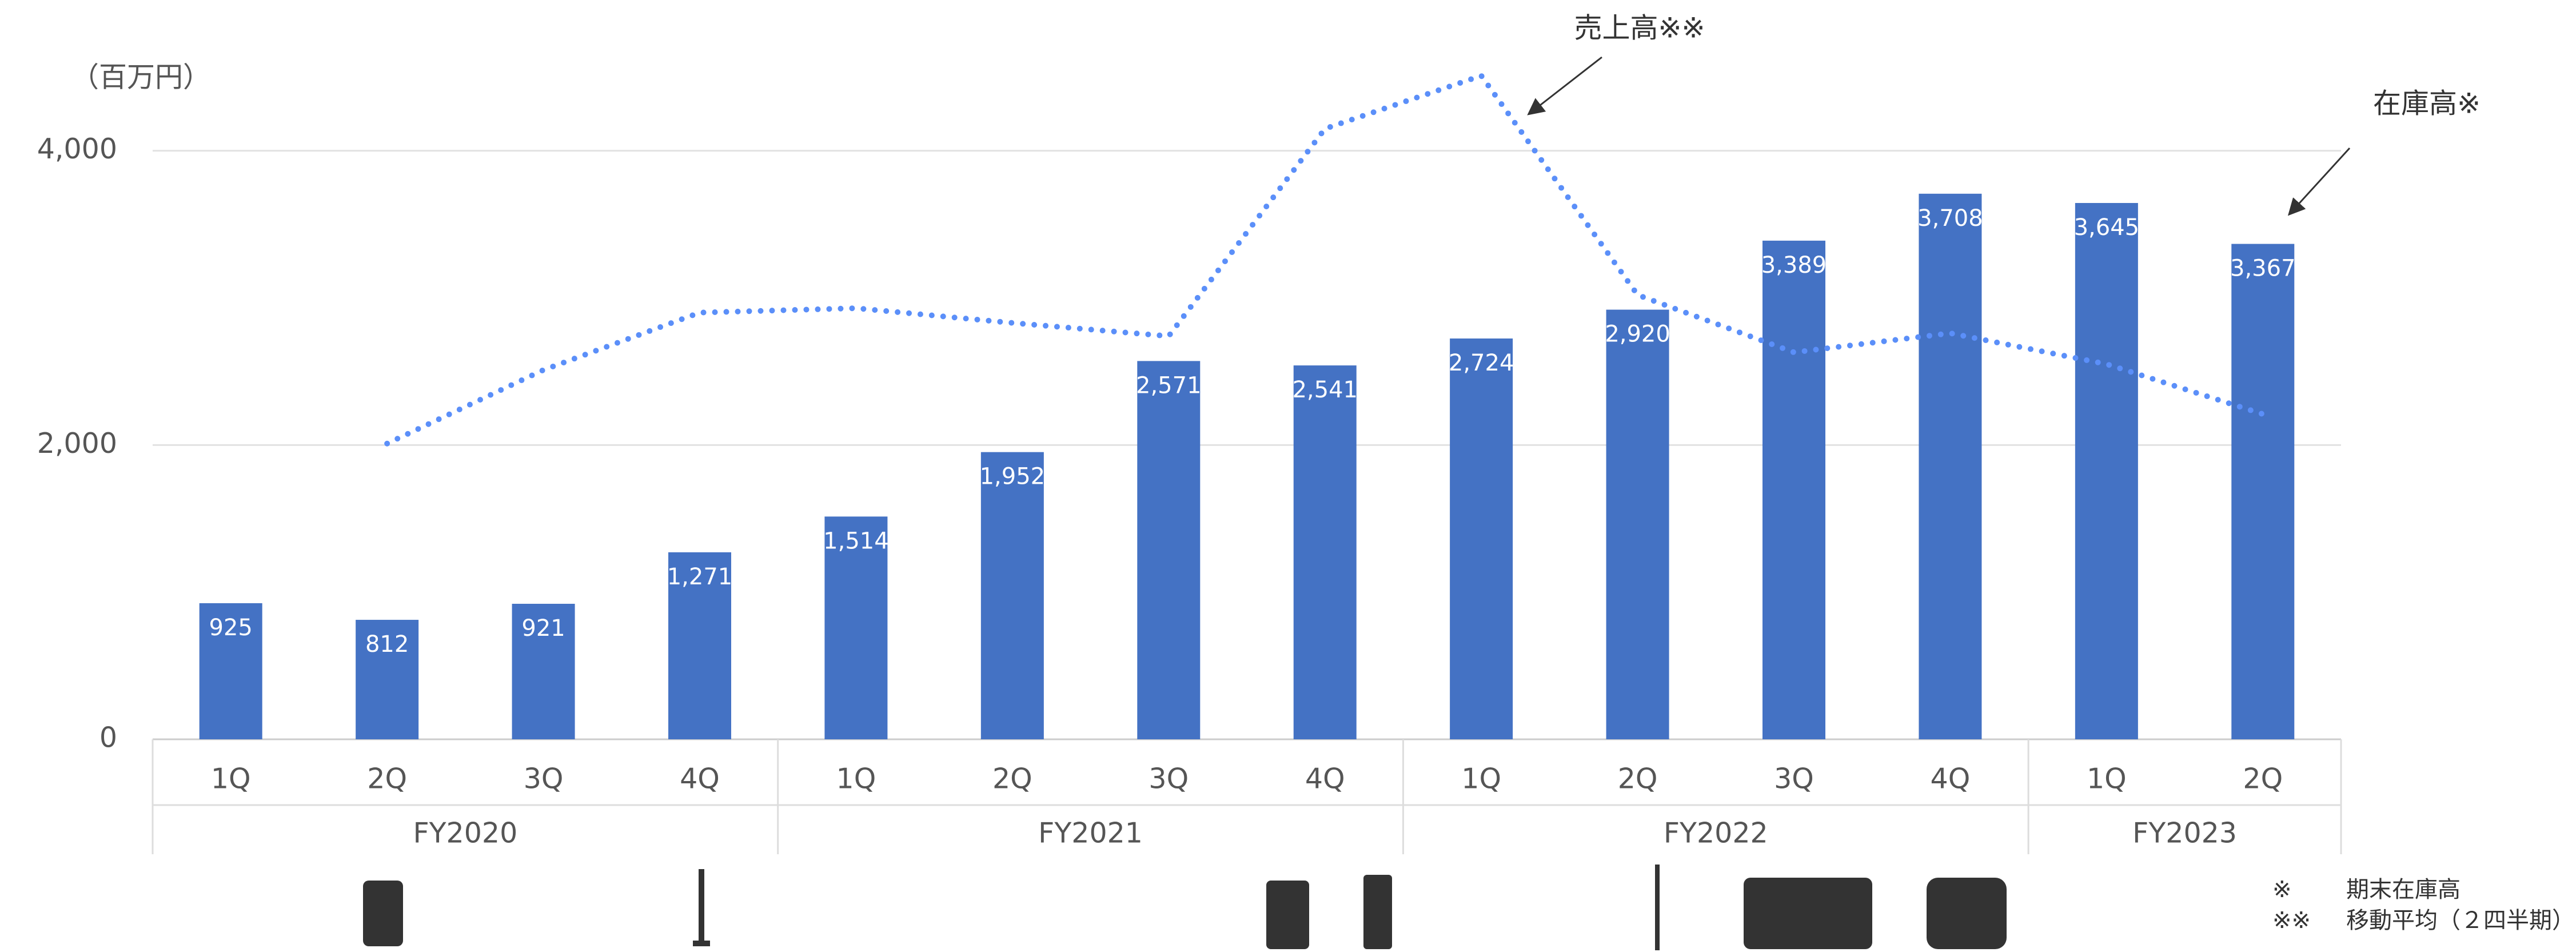 The image size is (2576, 952). Describe the element at coordinates (1794, 265) in the screenshot. I see `value-label: 3,389` at that location.